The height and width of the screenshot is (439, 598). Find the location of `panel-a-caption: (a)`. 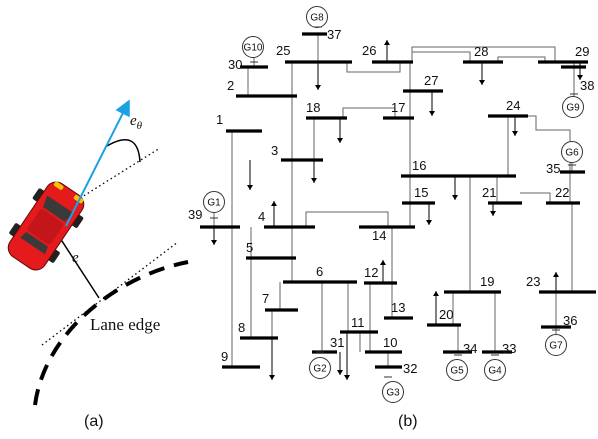

panel-a-caption: (a) is located at coordinates (94, 421).